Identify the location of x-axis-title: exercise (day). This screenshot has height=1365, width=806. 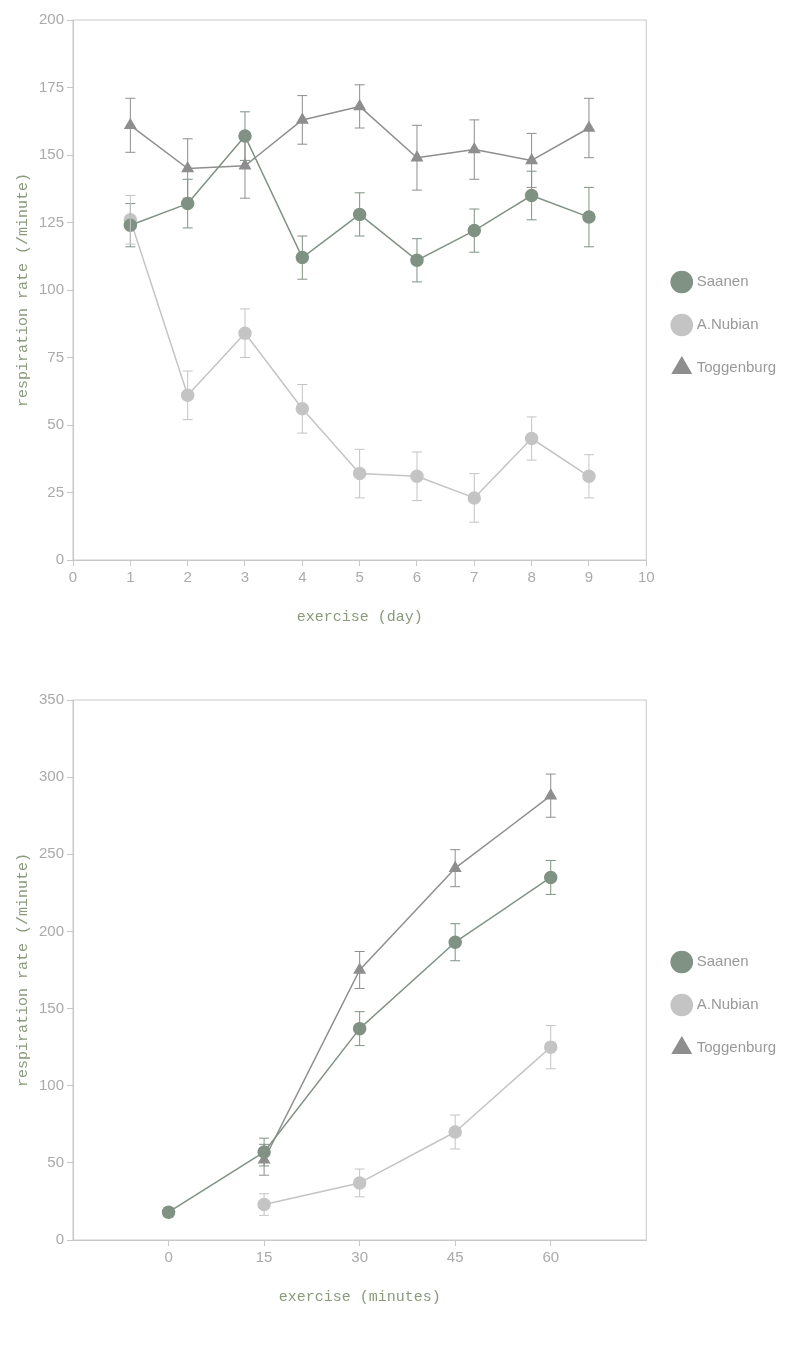
(359, 617).